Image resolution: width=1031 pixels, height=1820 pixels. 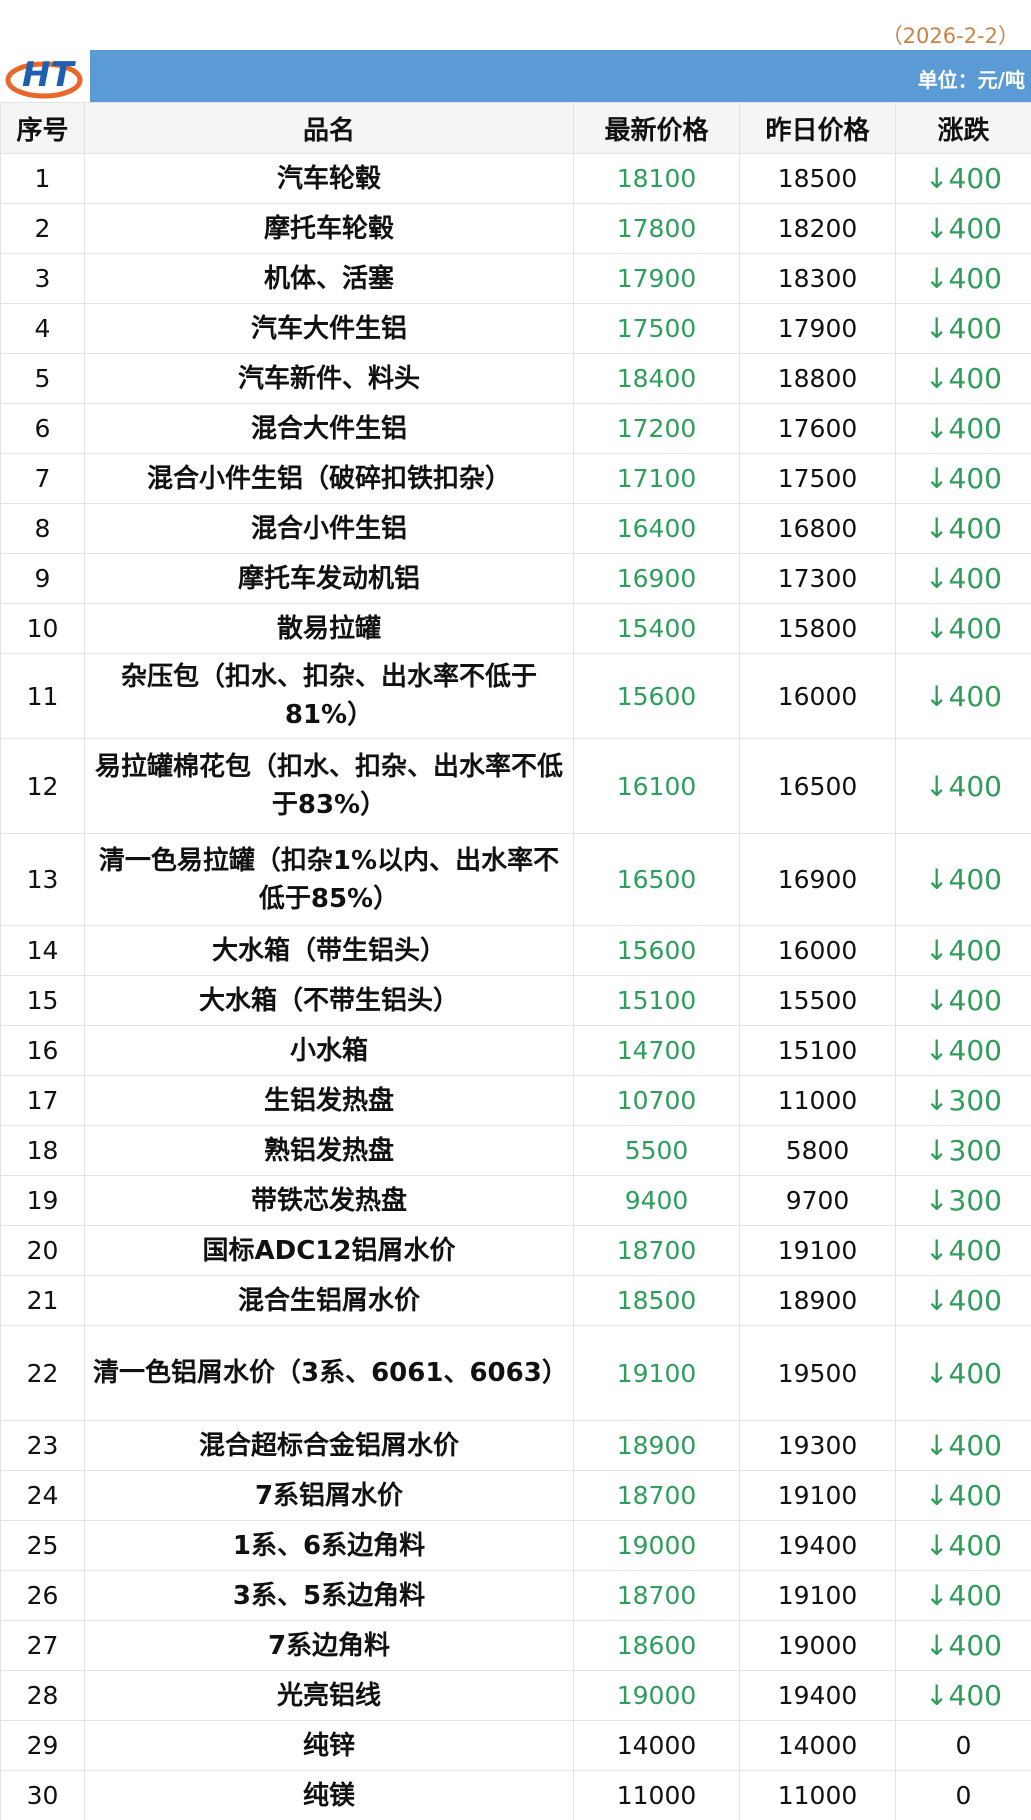 I want to click on row-number: 26, so click(x=42, y=1595).